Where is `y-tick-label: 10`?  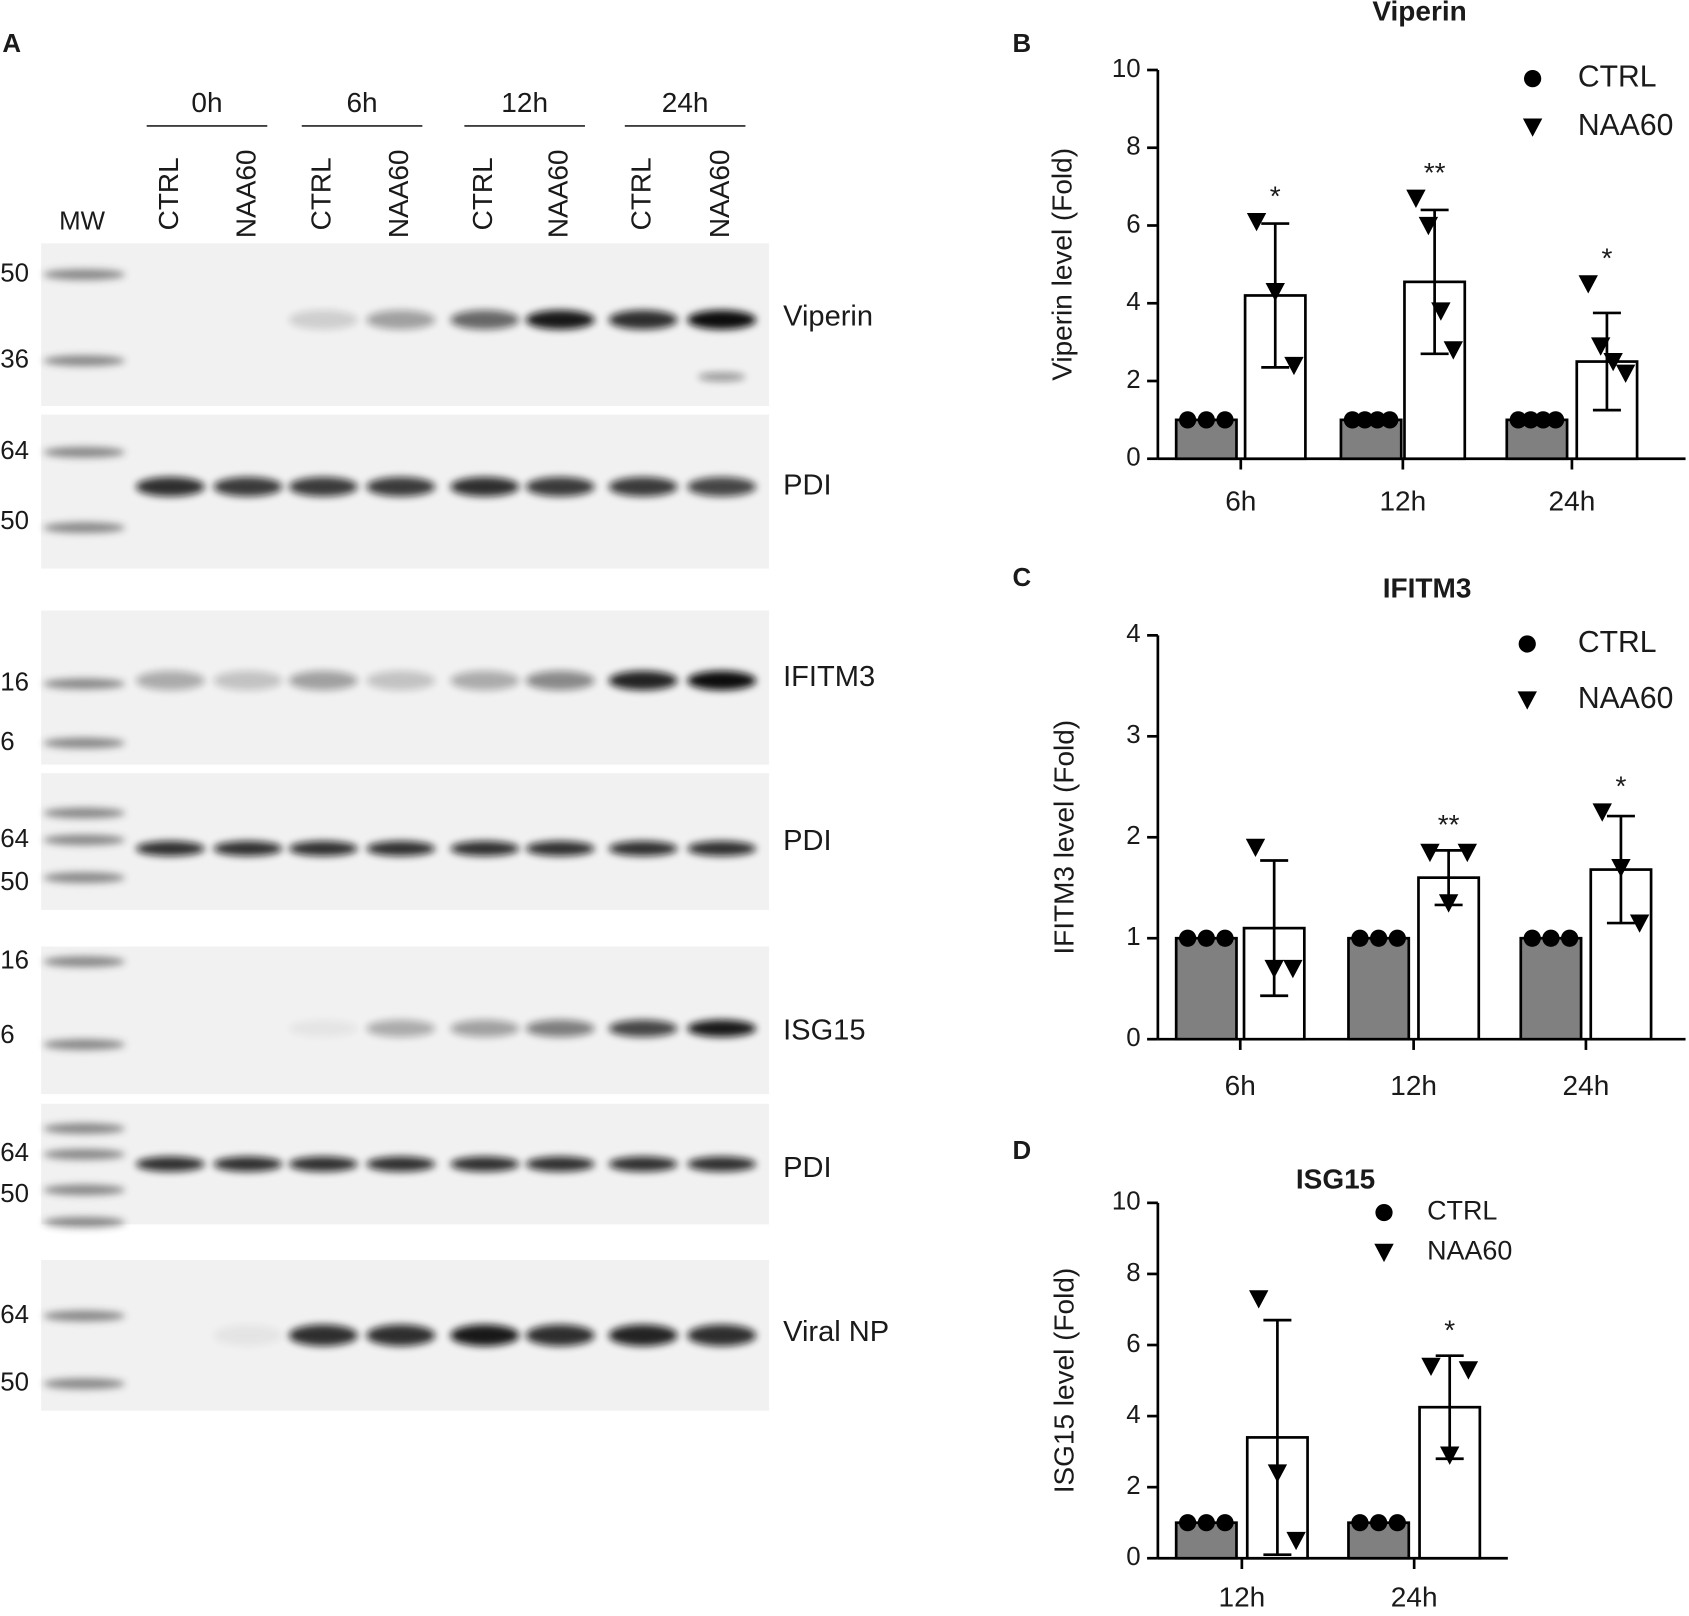 y-tick-label: 10 is located at coordinates (1126, 1202).